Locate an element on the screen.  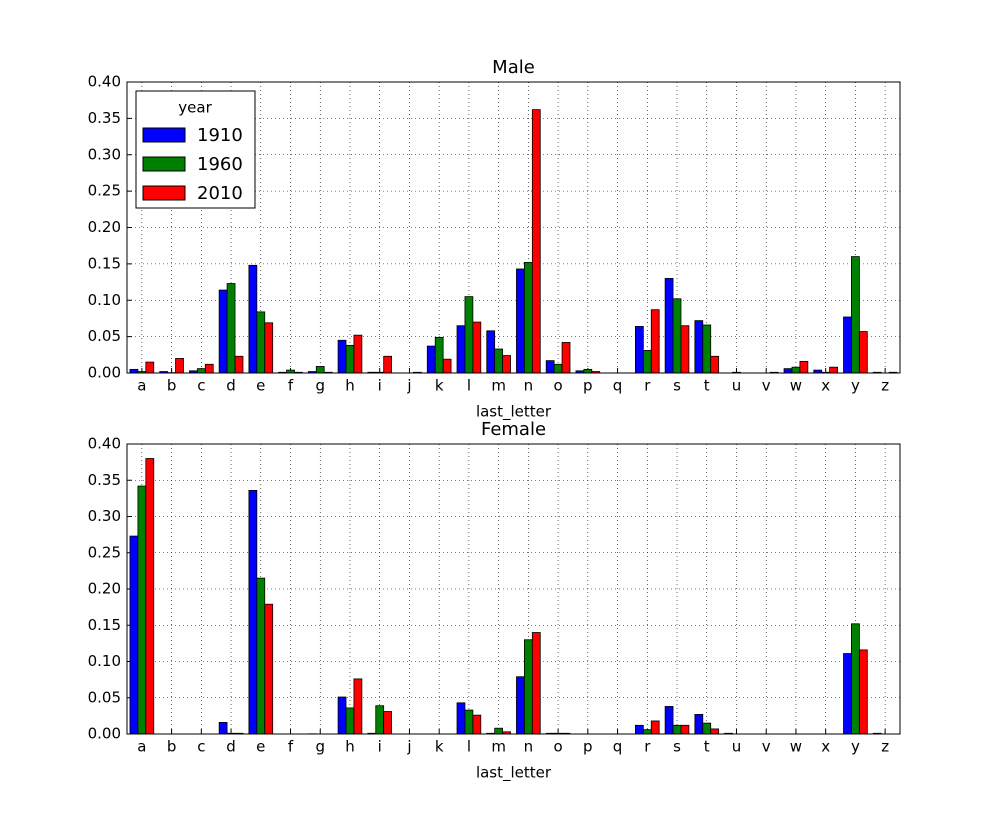
x-tick-label: k is located at coordinates (439, 747).